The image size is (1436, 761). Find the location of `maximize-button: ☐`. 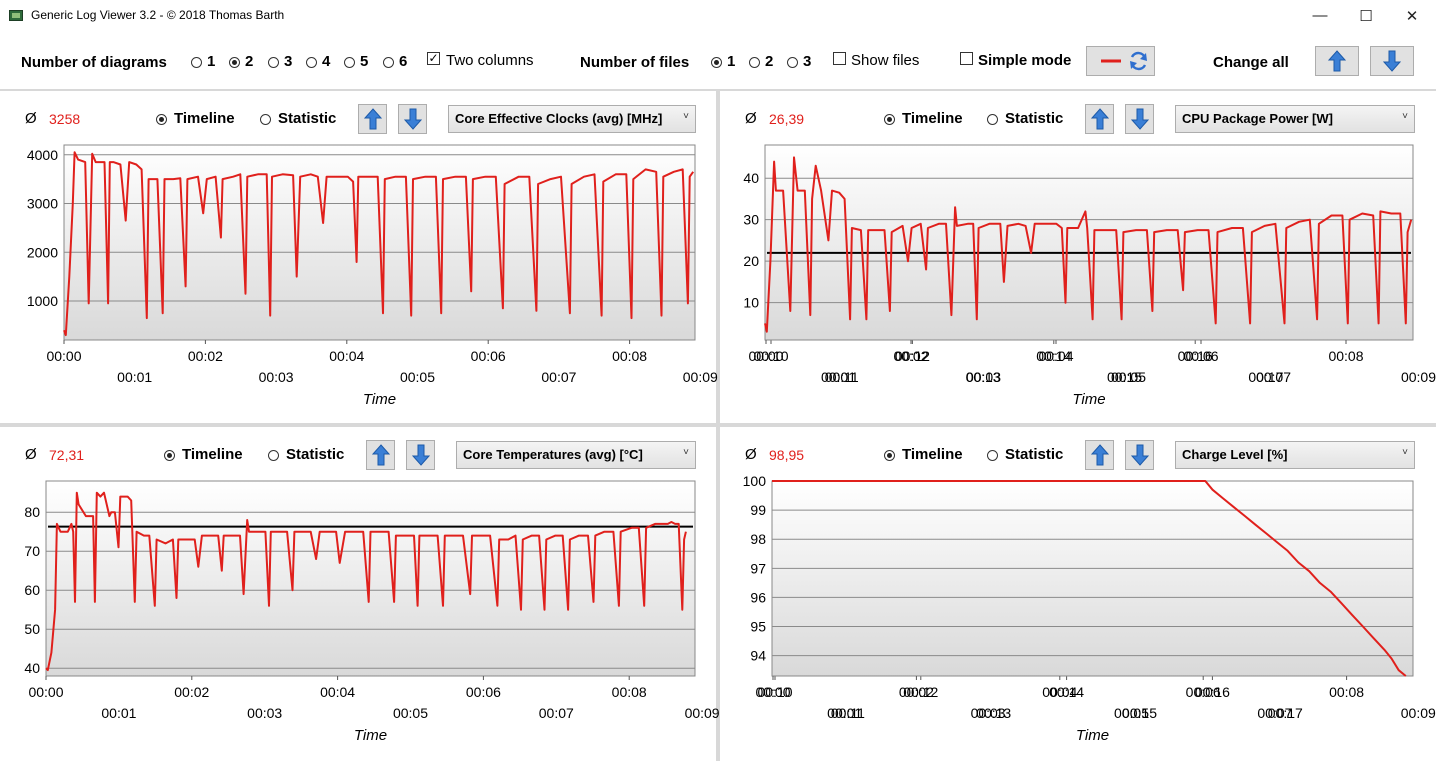

maximize-button: ☐ is located at coordinates (1366, 16).